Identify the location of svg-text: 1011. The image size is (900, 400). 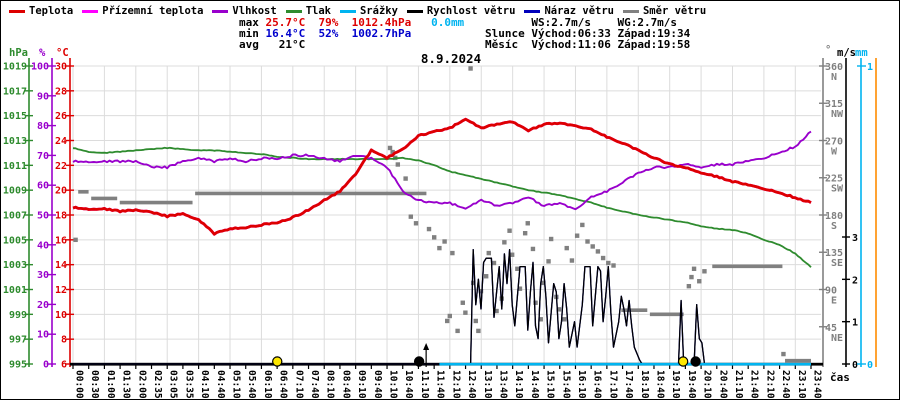
(15, 166).